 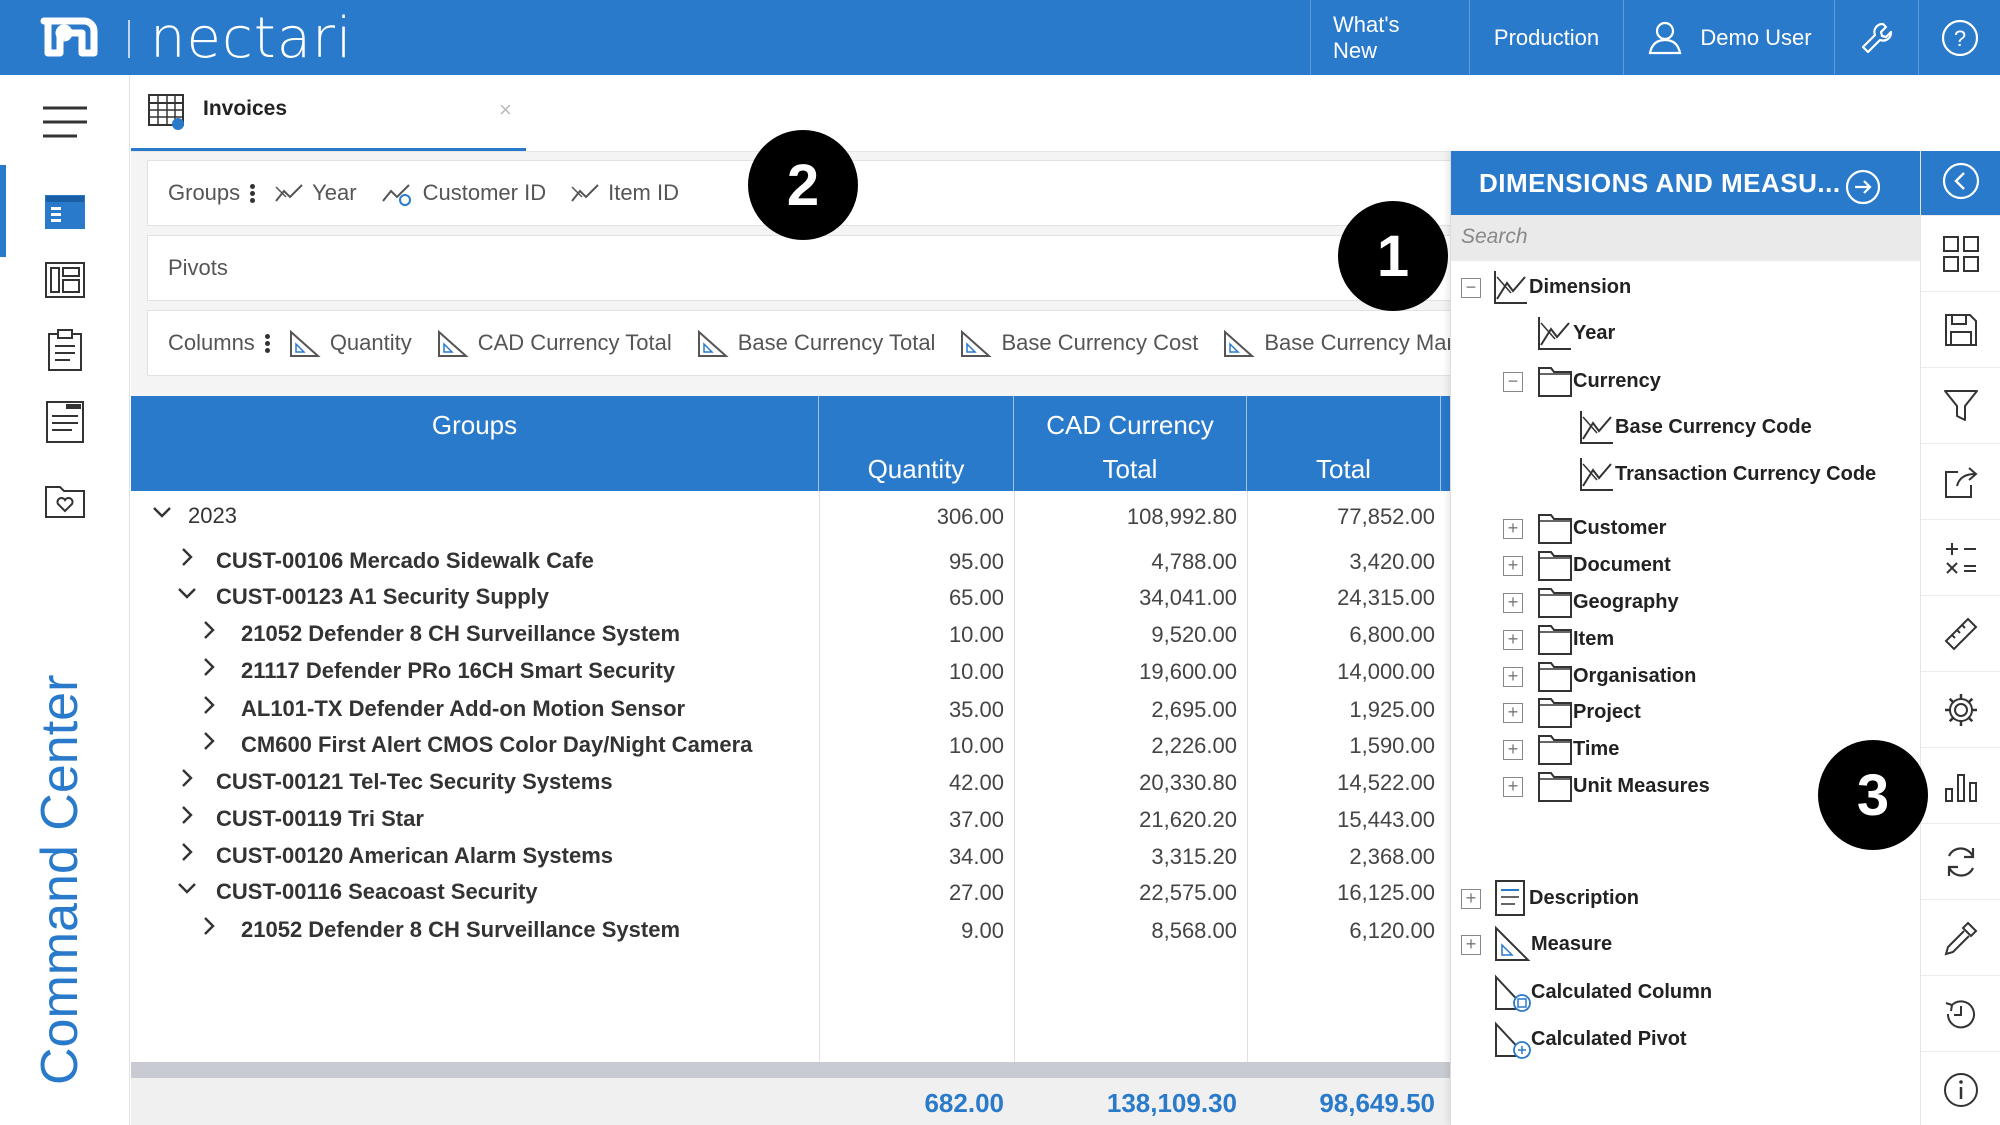 What do you see at coordinates (1960, 937) in the screenshot?
I see `picker-button` at bounding box center [1960, 937].